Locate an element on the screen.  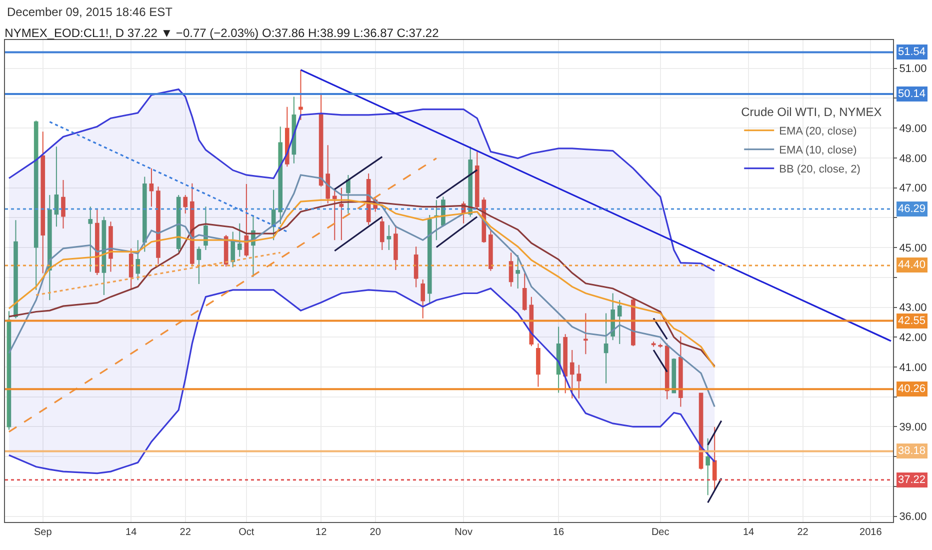
x-tick-label: 16 is located at coordinates (558, 532).